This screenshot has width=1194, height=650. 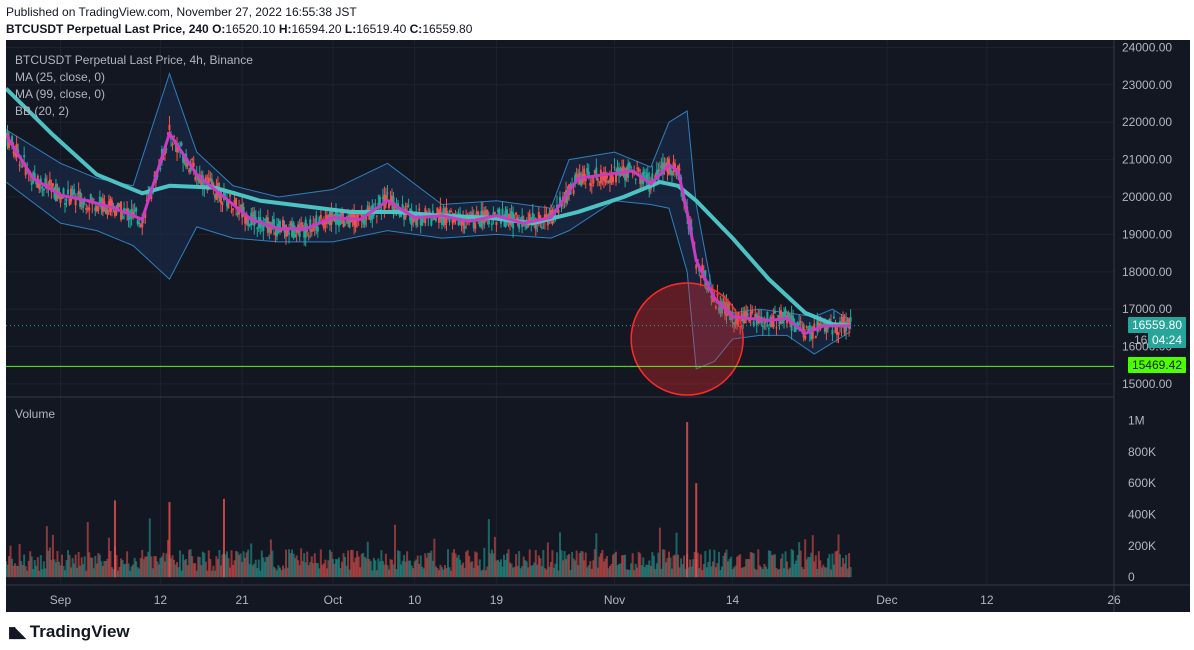 What do you see at coordinates (60, 77) in the screenshot?
I see `legend-ma25: MA (25, close, 0)` at bounding box center [60, 77].